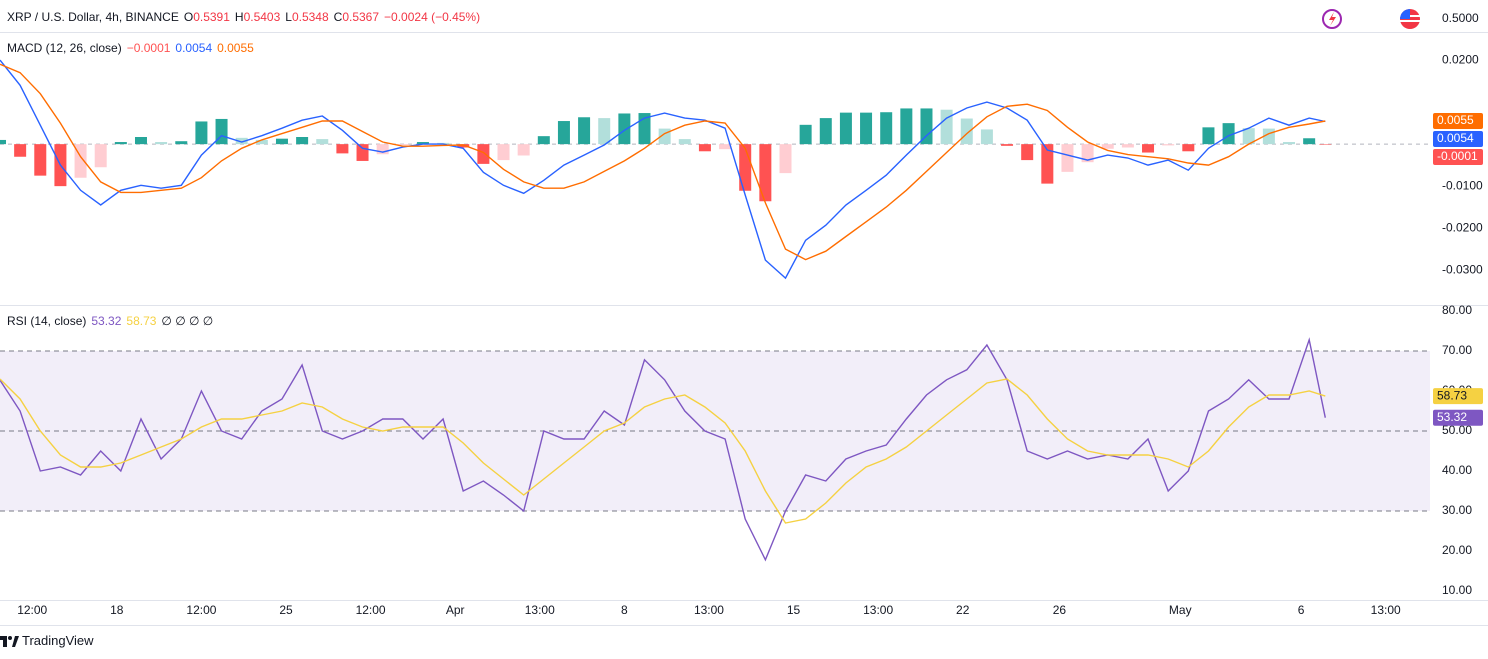  I want to click on y-tick-label: 20.00, so click(1457, 550).